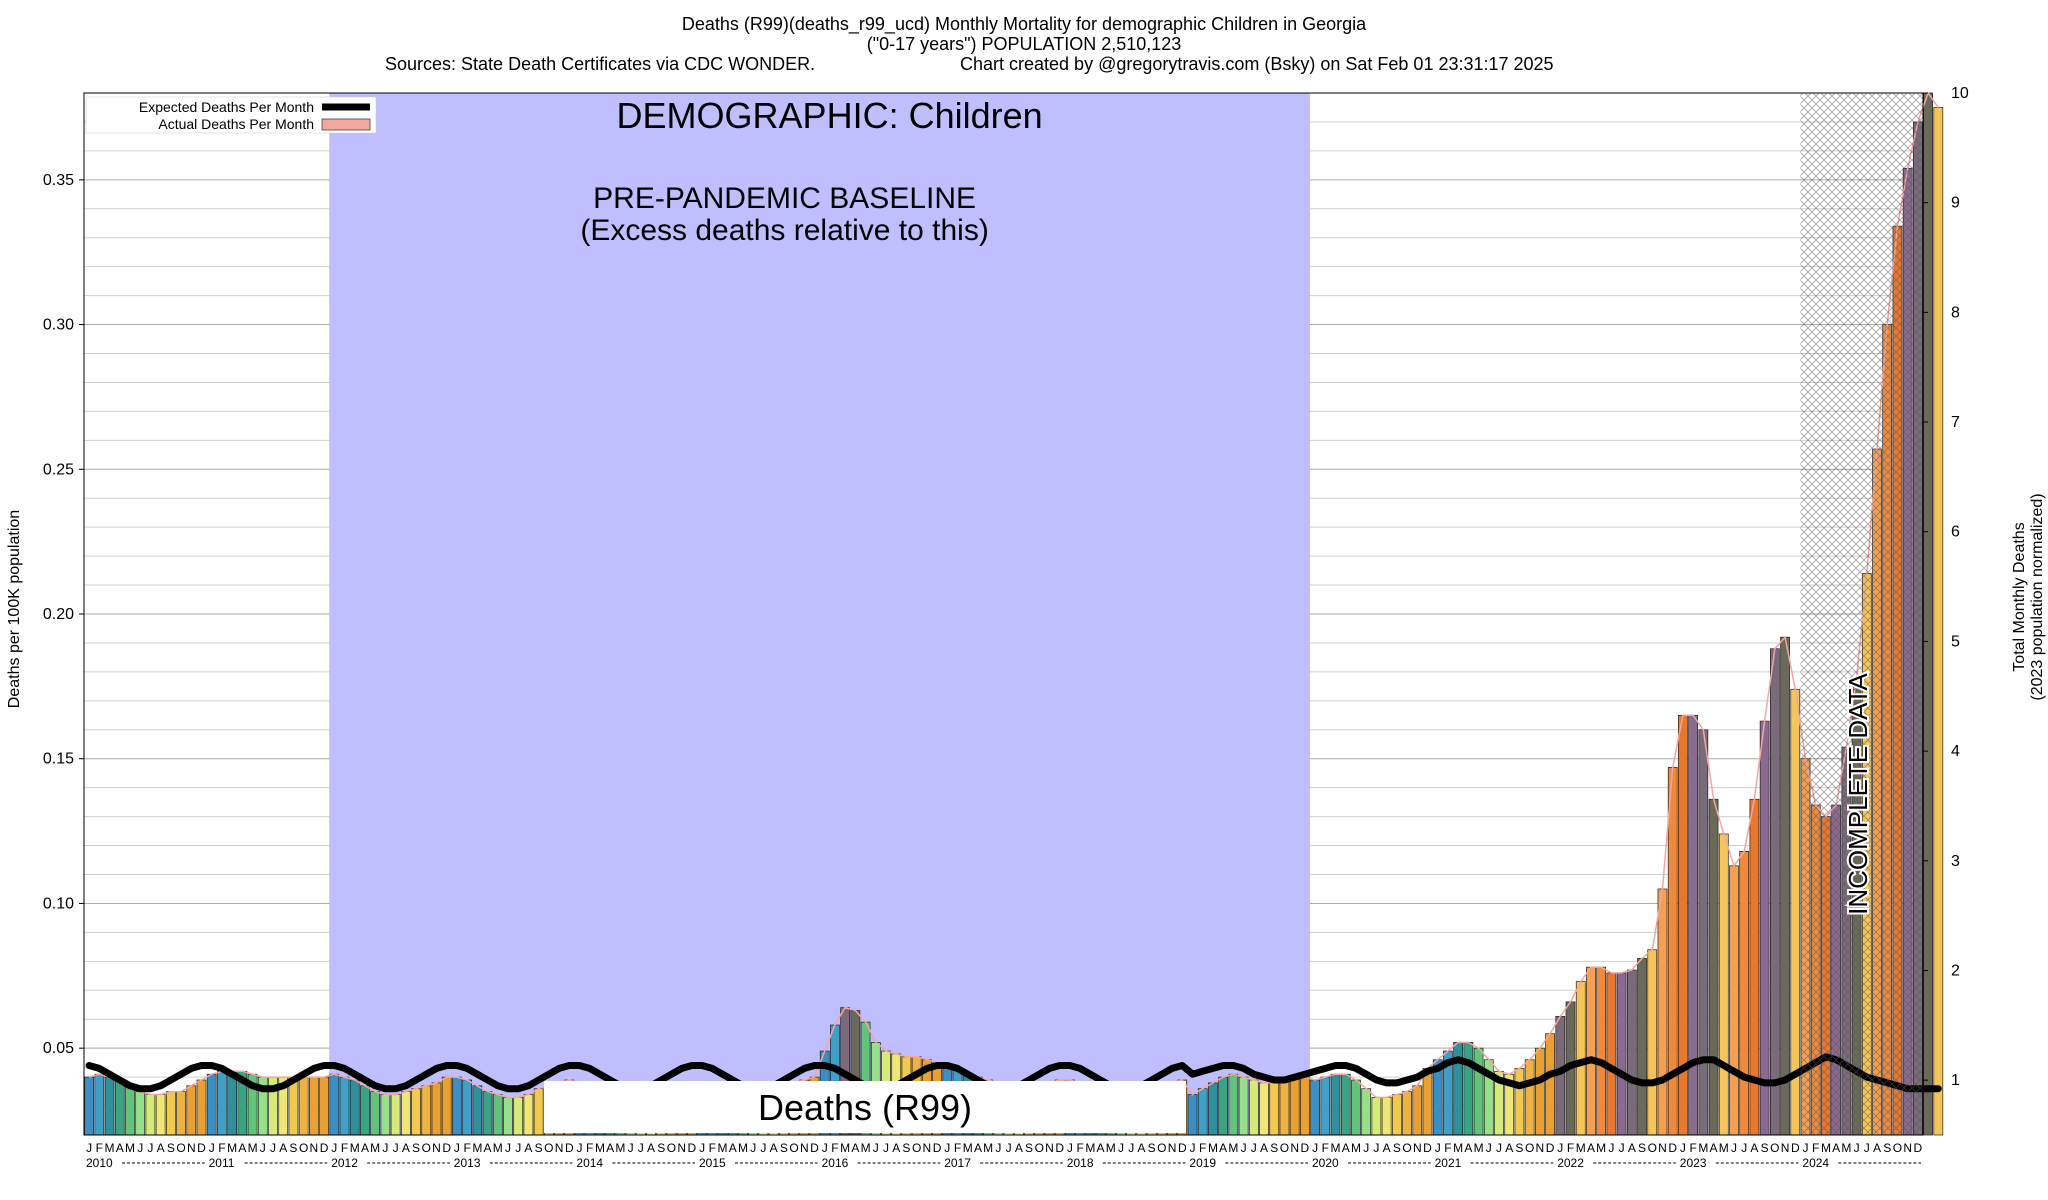  What do you see at coordinates (1448, 1163) in the screenshot?
I see `x-year-label: 2021` at bounding box center [1448, 1163].